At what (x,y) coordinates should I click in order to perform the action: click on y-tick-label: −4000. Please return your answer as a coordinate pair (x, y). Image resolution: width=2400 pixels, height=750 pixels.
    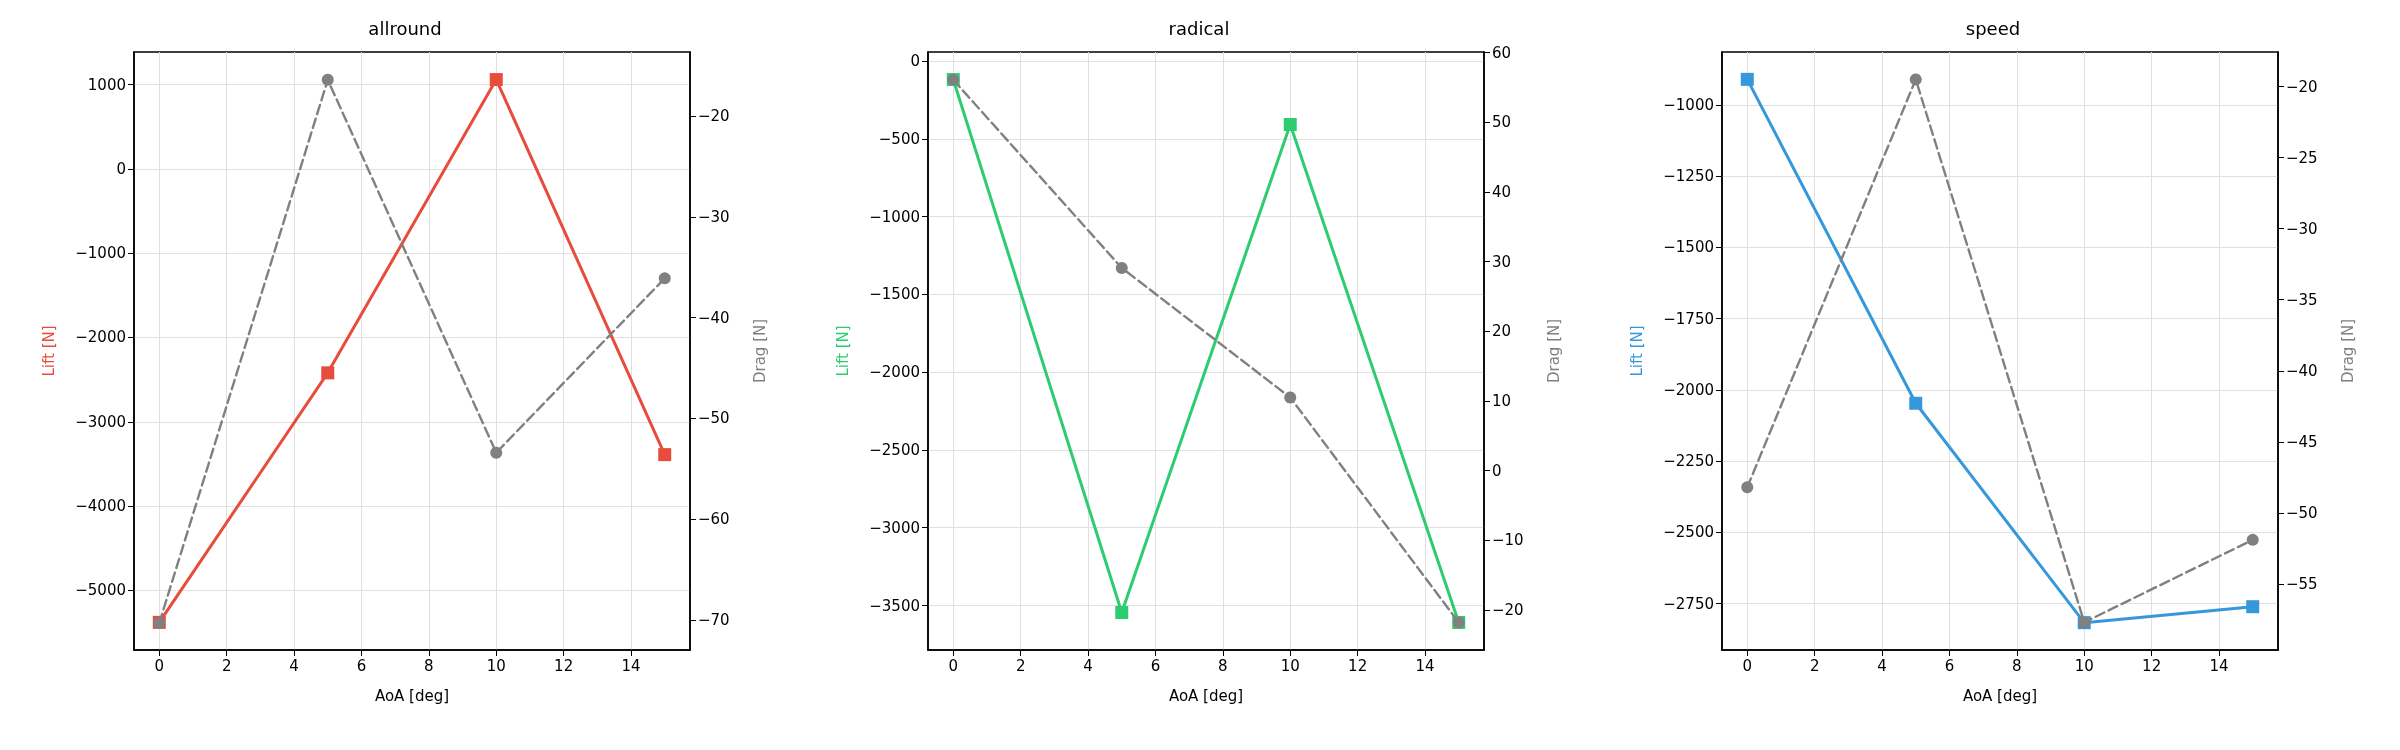
    Looking at the image, I should click on (100, 506).